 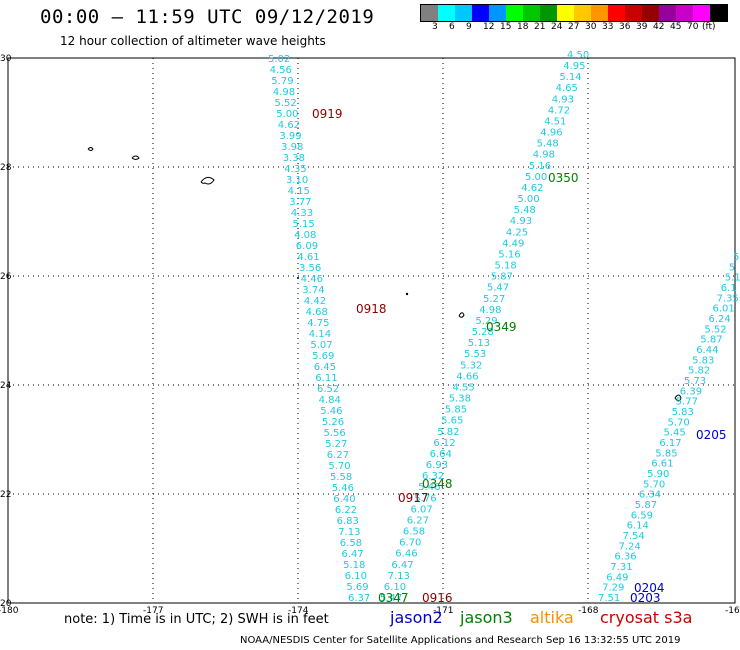 I want to click on map-title: 00:00 – 11:59 UTC 09/12/2019, so click(x=207, y=17).